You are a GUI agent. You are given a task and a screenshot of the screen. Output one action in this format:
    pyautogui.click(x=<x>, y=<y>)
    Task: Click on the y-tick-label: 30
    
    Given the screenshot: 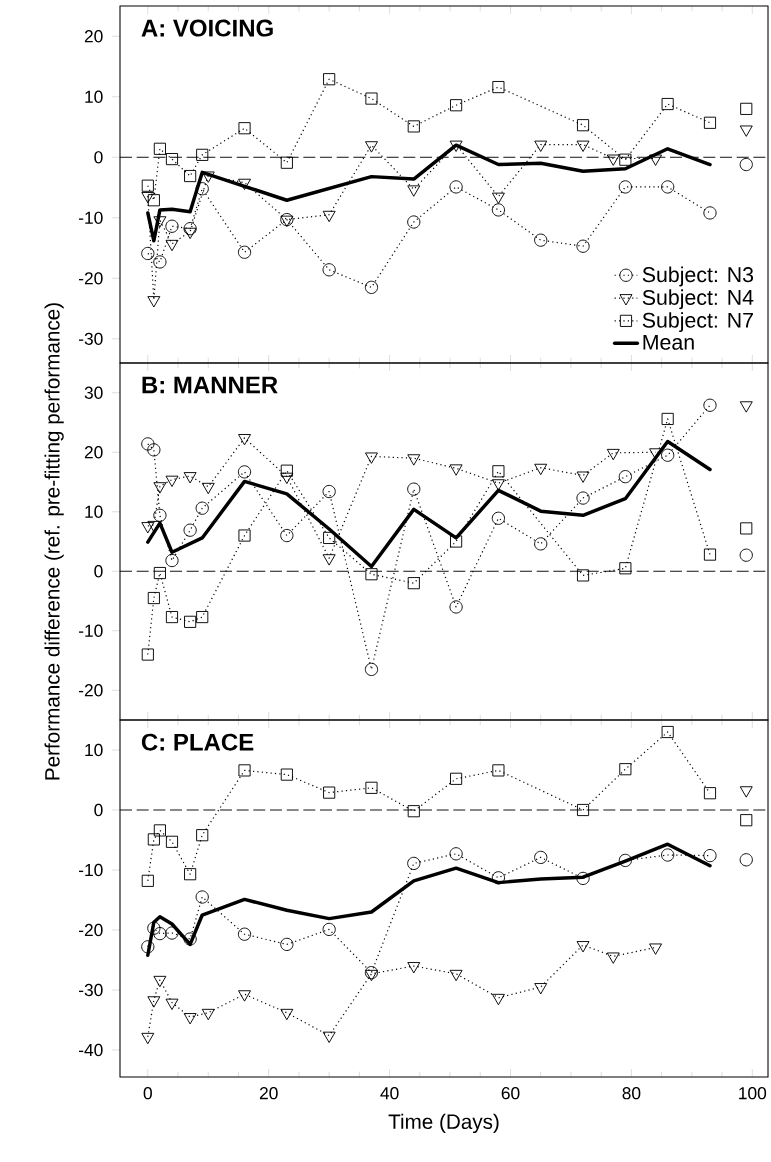 What is the action you would take?
    pyautogui.click(x=93, y=392)
    